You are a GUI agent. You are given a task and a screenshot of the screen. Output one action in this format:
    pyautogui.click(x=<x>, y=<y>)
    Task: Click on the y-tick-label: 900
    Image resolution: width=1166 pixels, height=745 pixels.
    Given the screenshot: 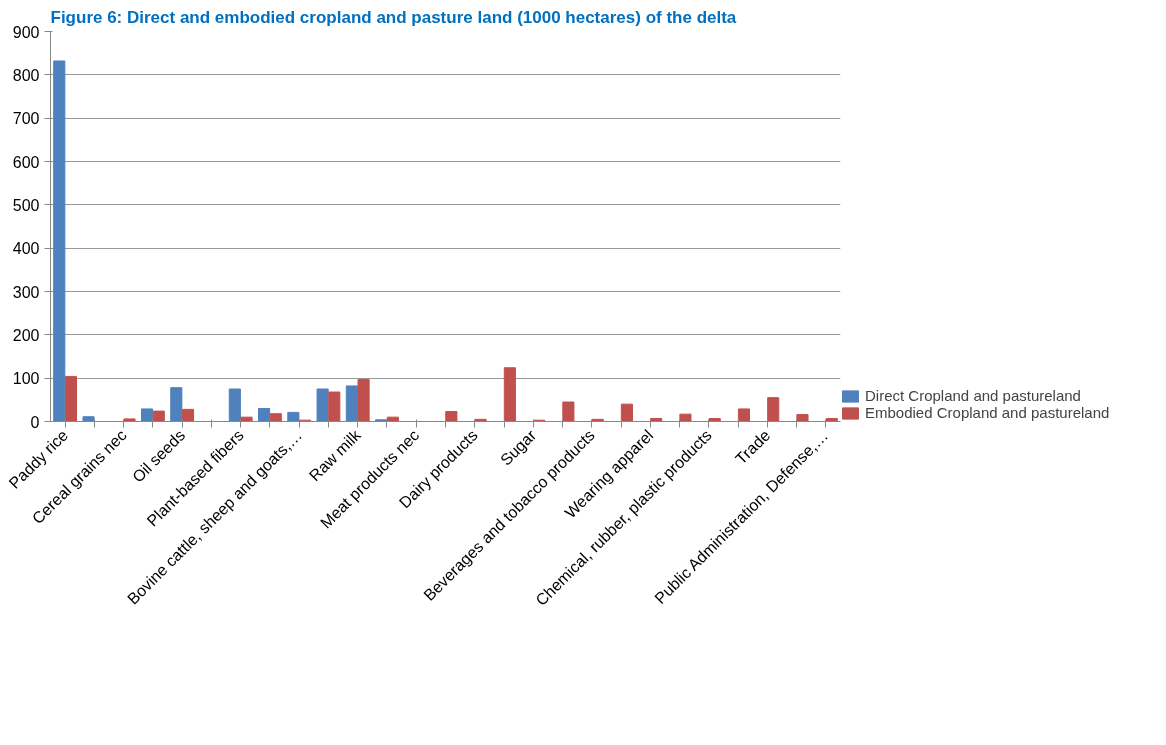 What is the action you would take?
    pyautogui.click(x=26, y=32)
    